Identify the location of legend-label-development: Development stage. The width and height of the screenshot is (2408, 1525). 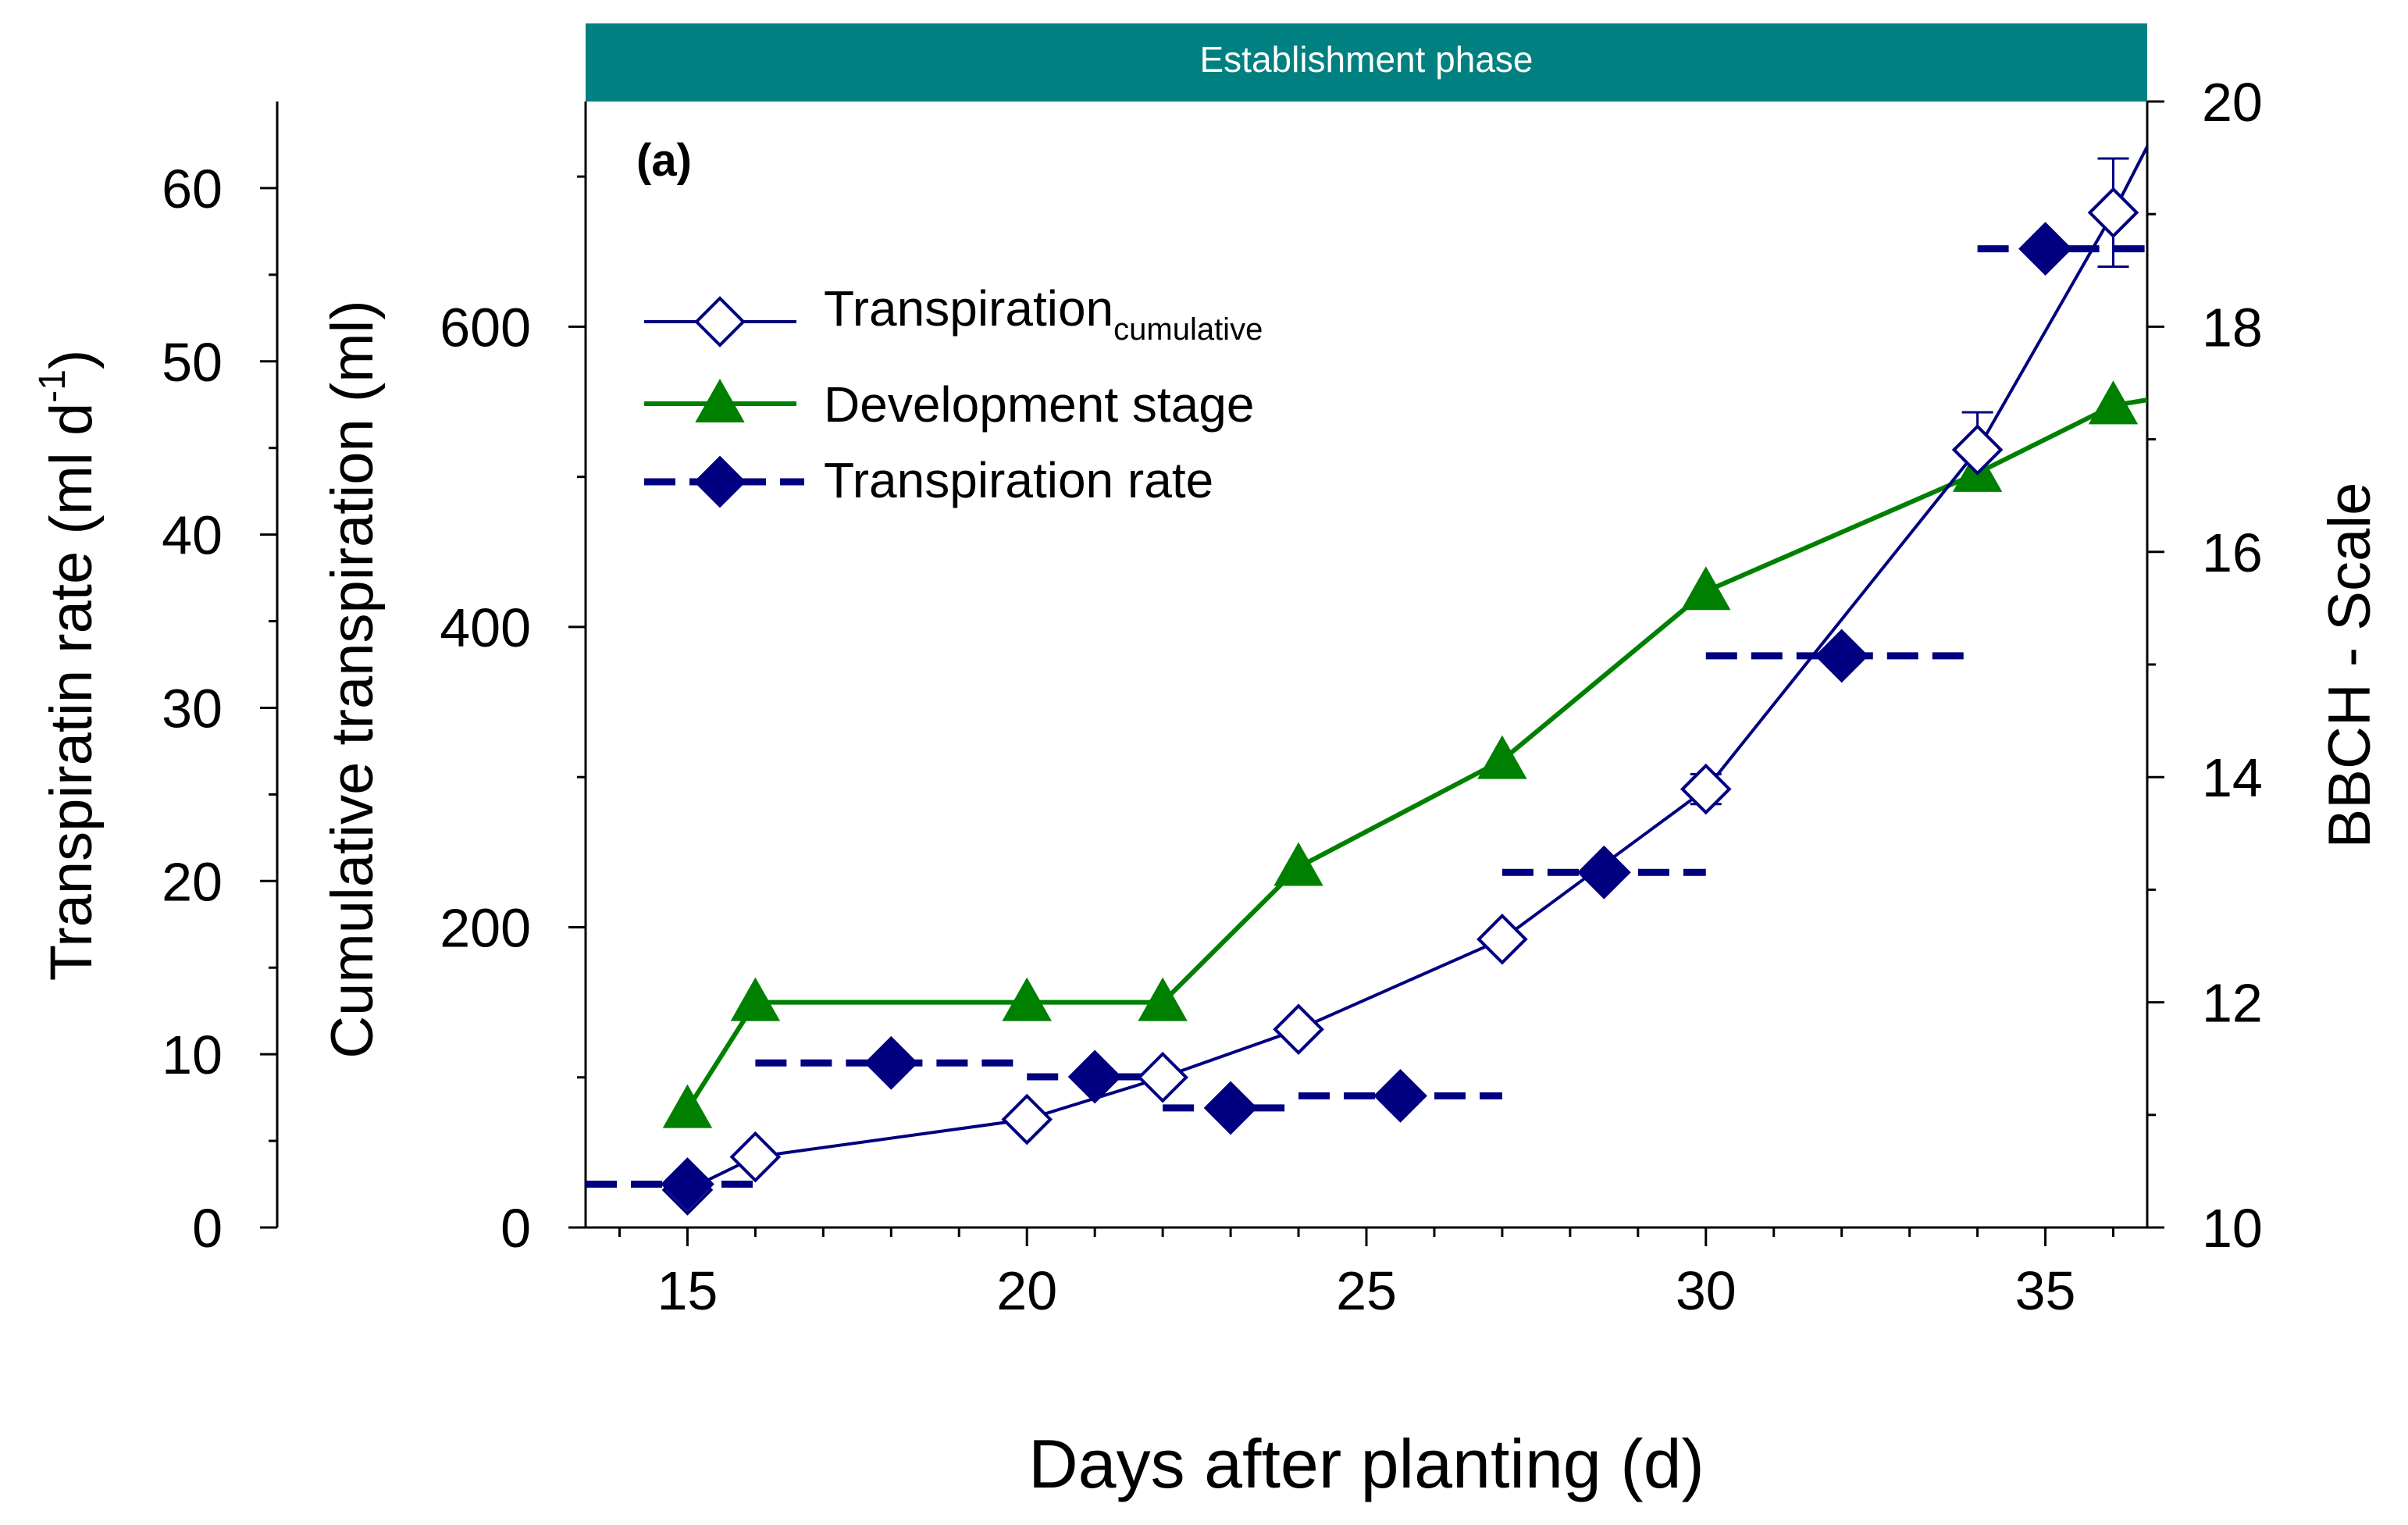
(1039, 405).